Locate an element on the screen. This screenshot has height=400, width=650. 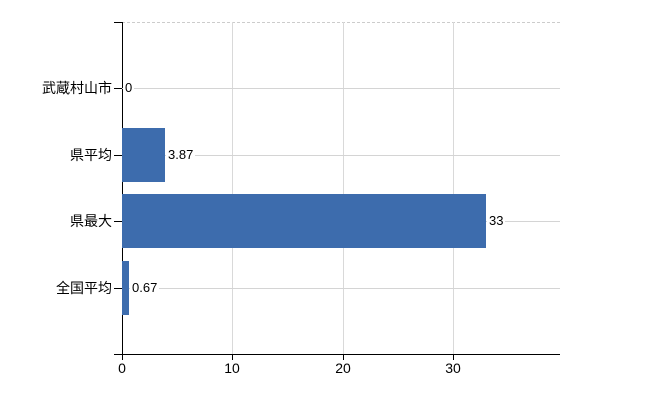
plot-top-border is located at coordinates (341, 22).